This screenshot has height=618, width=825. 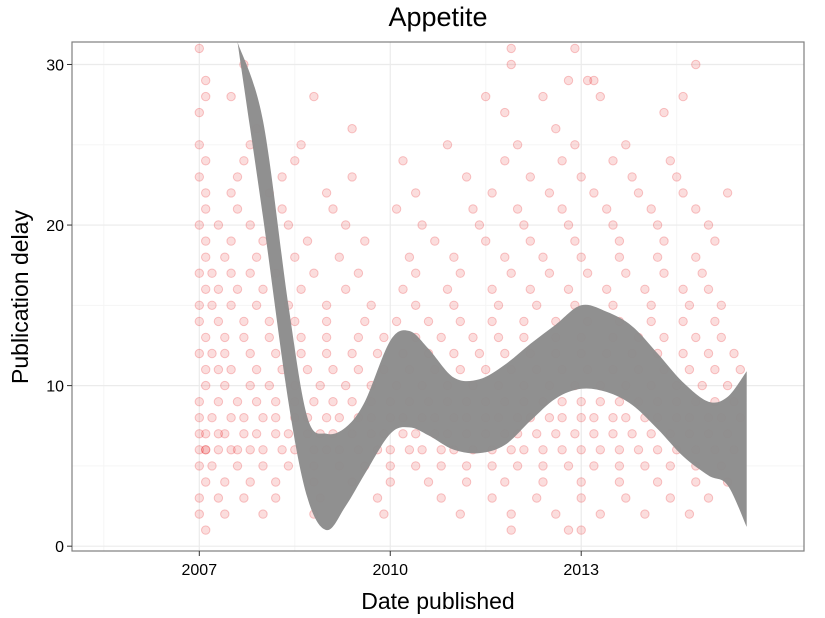 I want to click on chart-title: Appetite, so click(x=437, y=17).